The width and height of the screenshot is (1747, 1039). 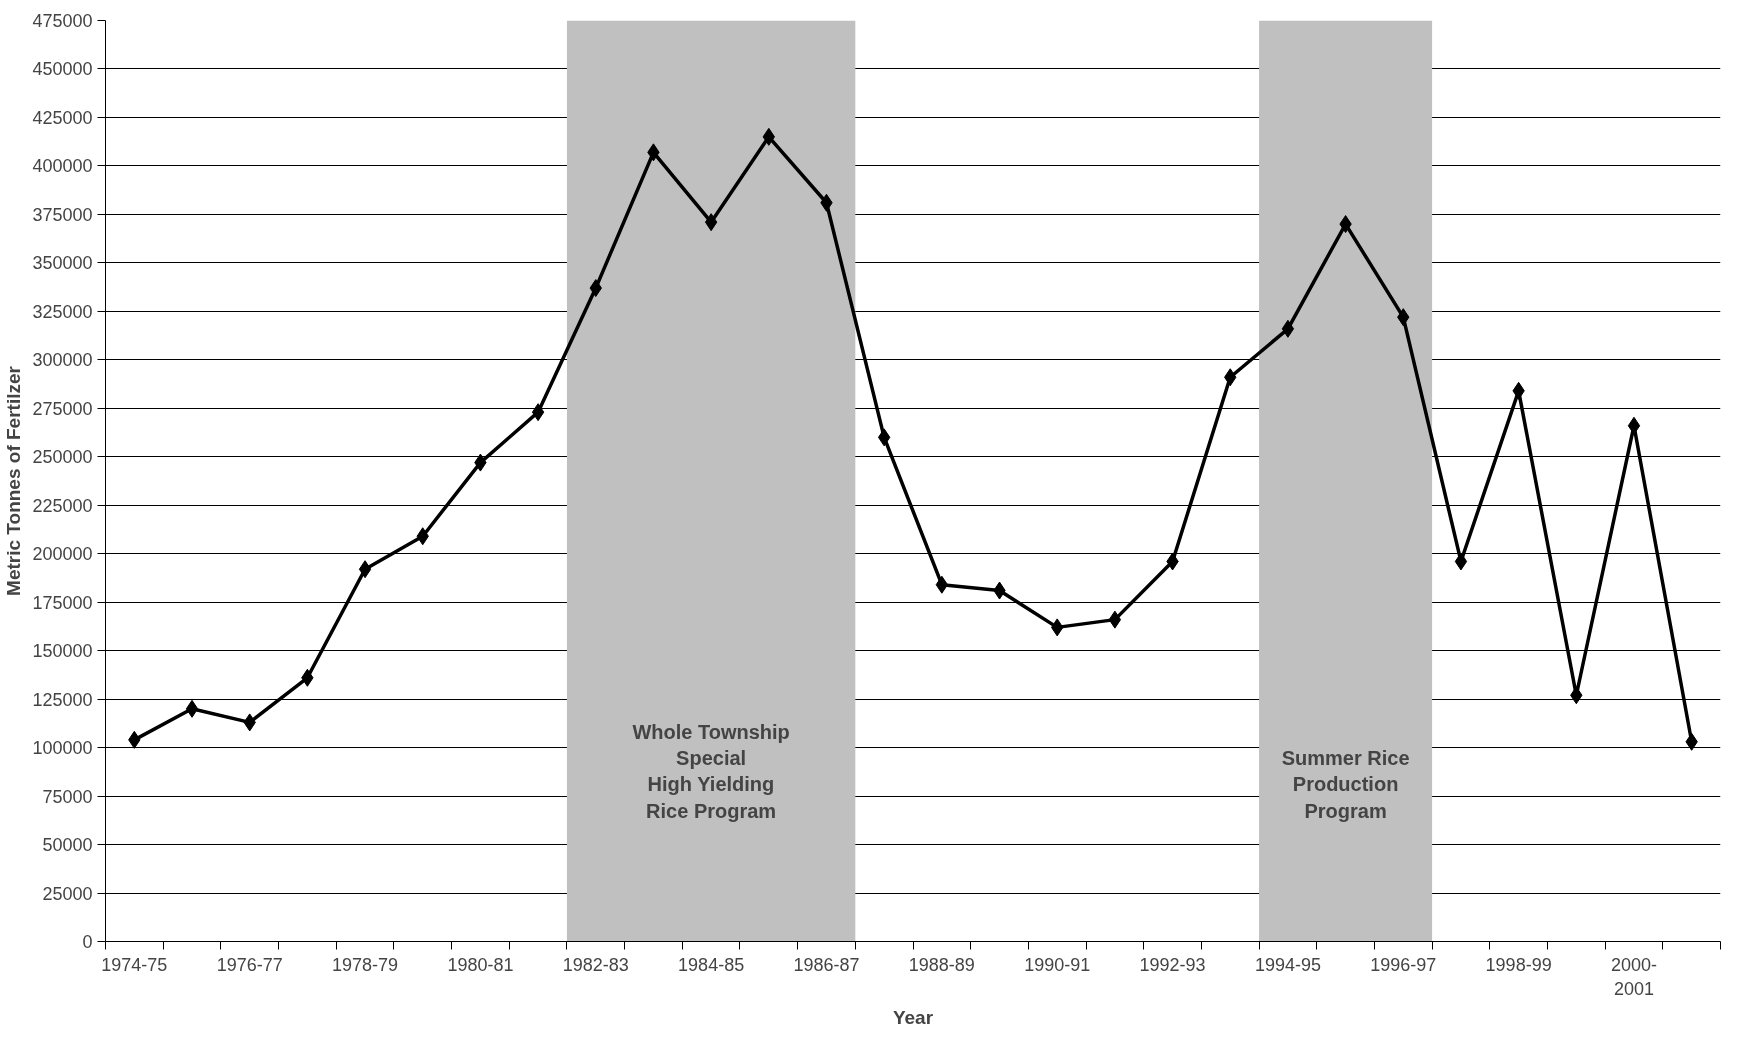 What do you see at coordinates (62, 602) in the screenshot?
I see `y-tick-label: 175000` at bounding box center [62, 602].